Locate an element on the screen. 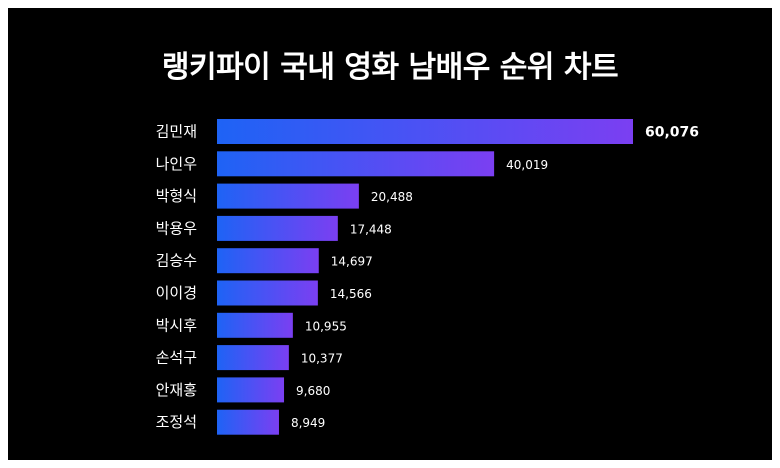 The height and width of the screenshot is (468, 780). value-label: 10,377 is located at coordinates (322, 359).